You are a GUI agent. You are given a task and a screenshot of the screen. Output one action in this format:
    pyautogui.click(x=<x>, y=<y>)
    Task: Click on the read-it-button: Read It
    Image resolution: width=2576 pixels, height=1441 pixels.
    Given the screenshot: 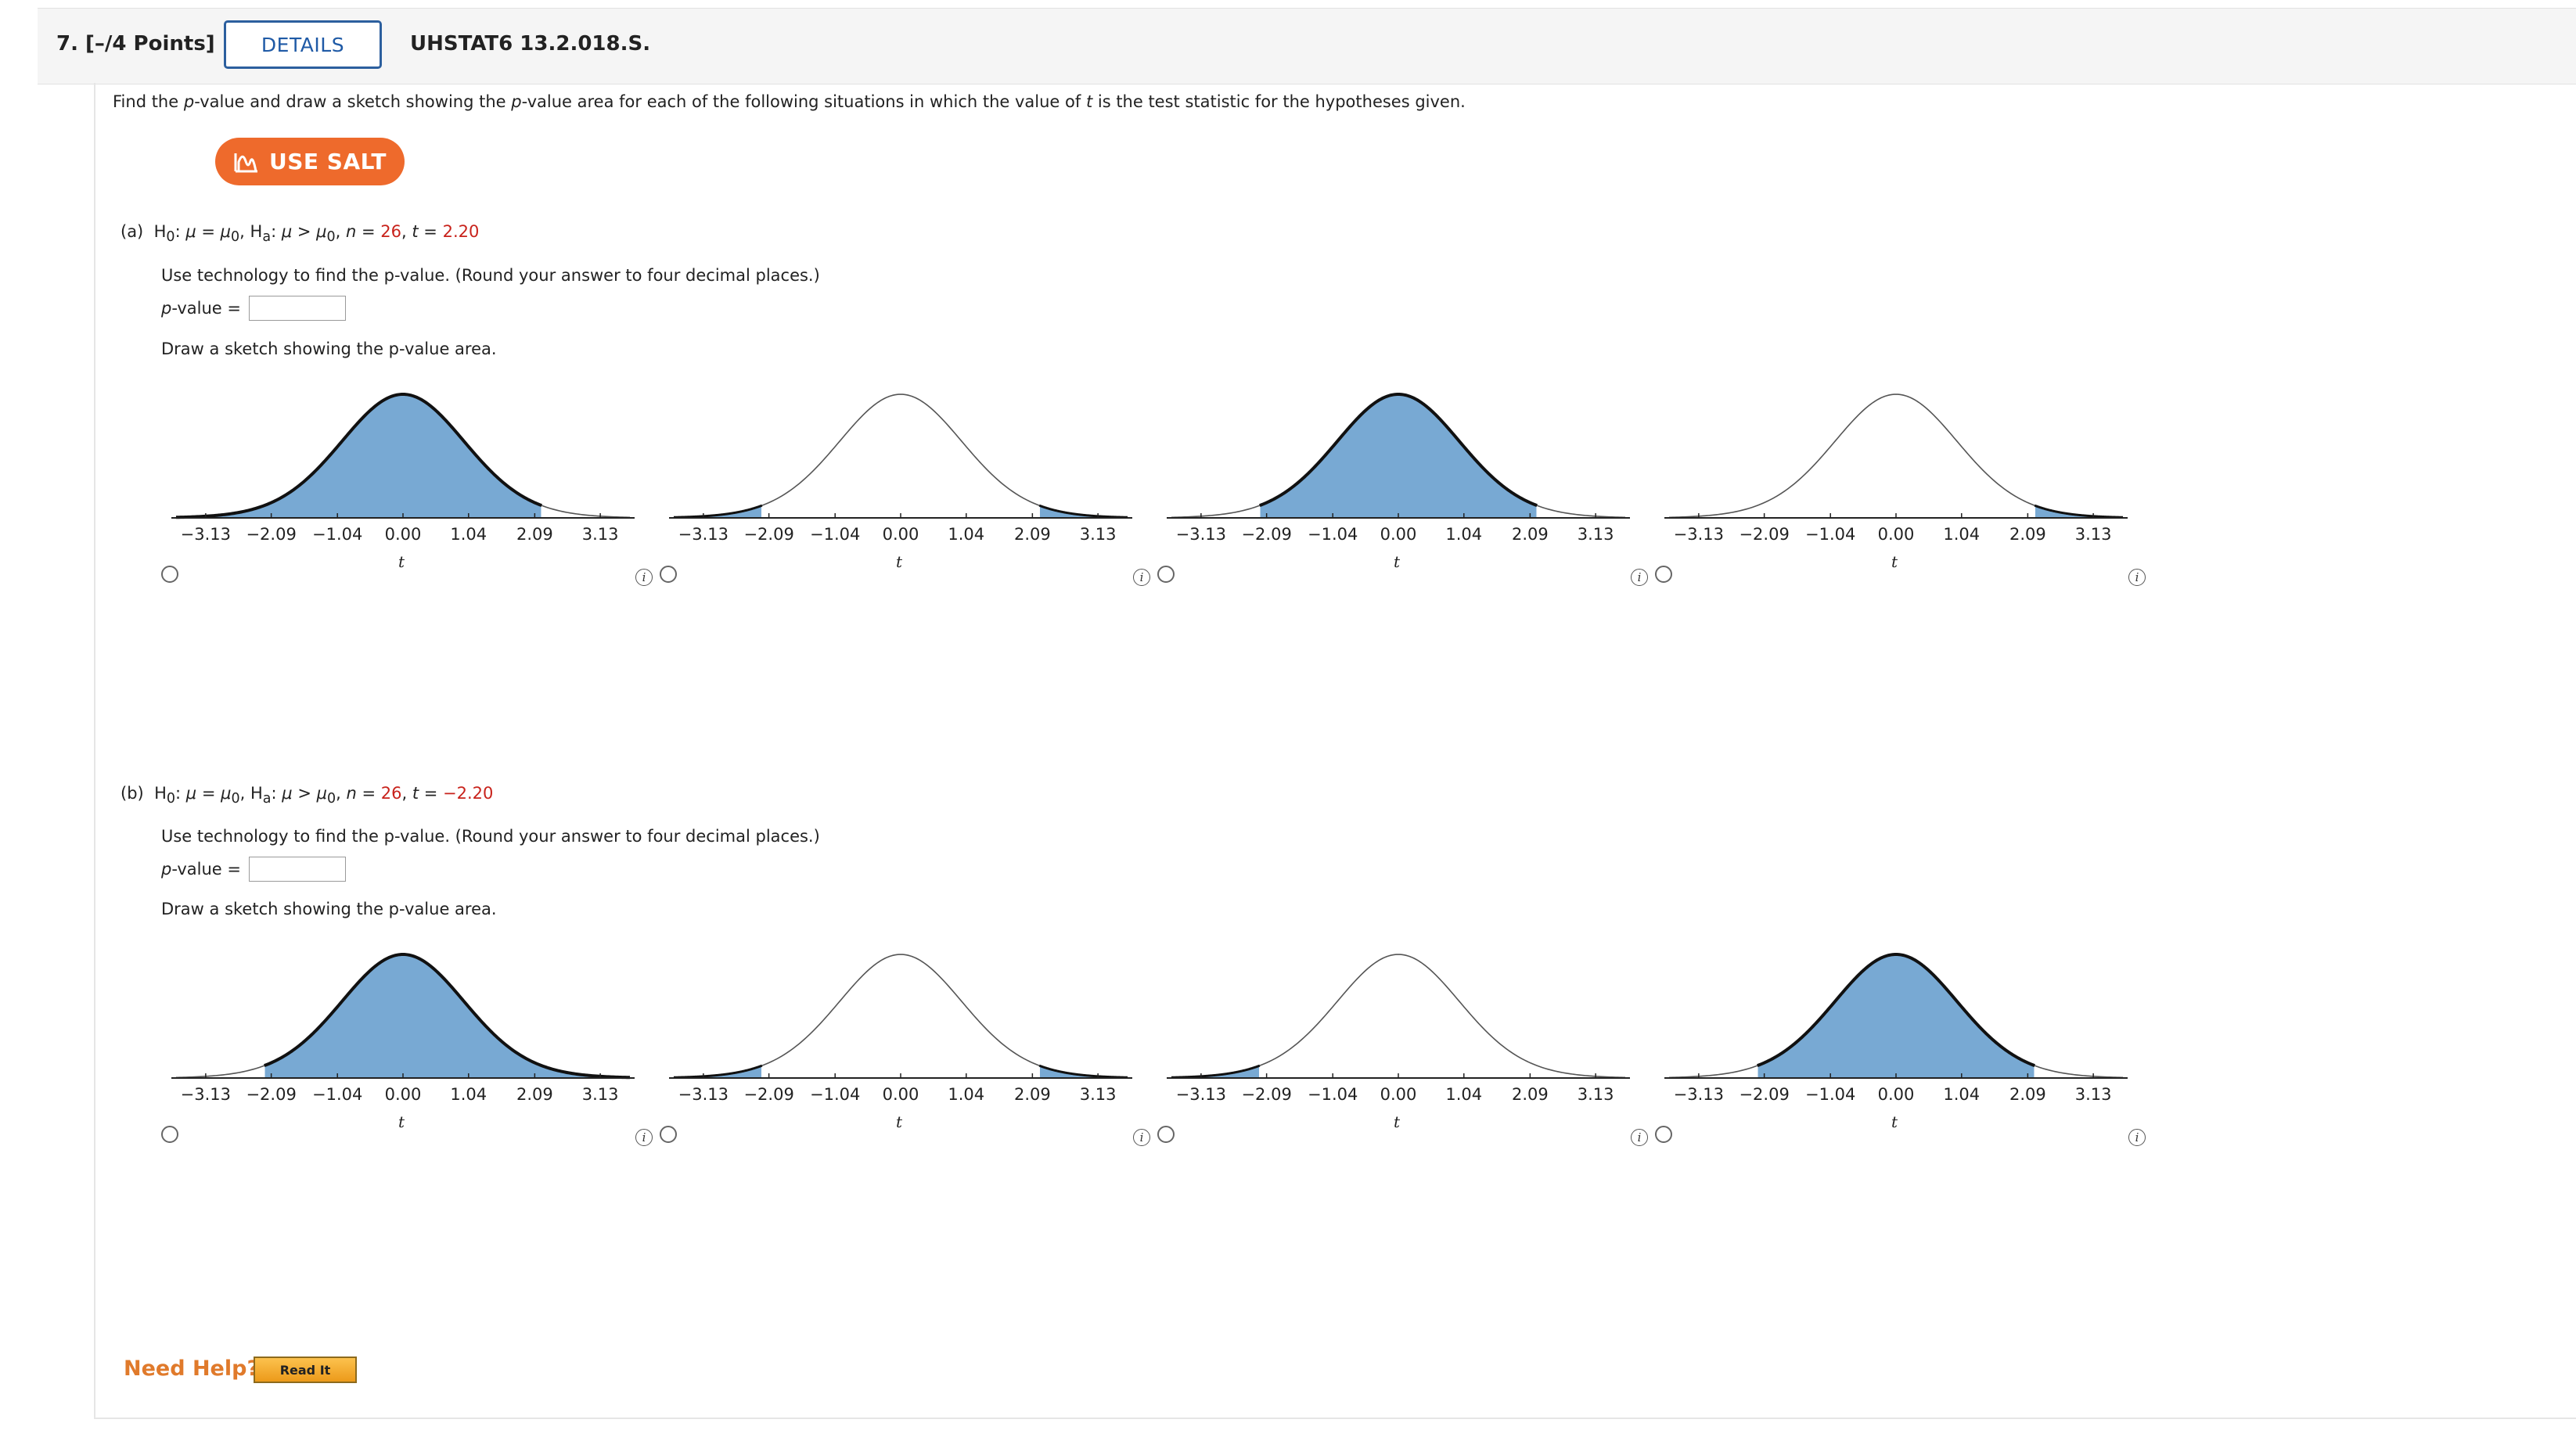 What is the action you would take?
    pyautogui.click(x=305, y=1370)
    